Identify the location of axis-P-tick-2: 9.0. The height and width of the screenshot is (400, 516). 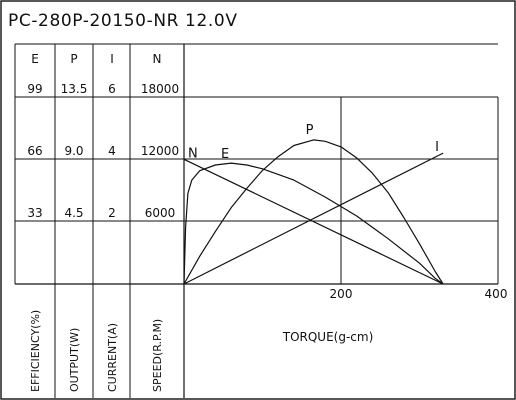
(73, 151).